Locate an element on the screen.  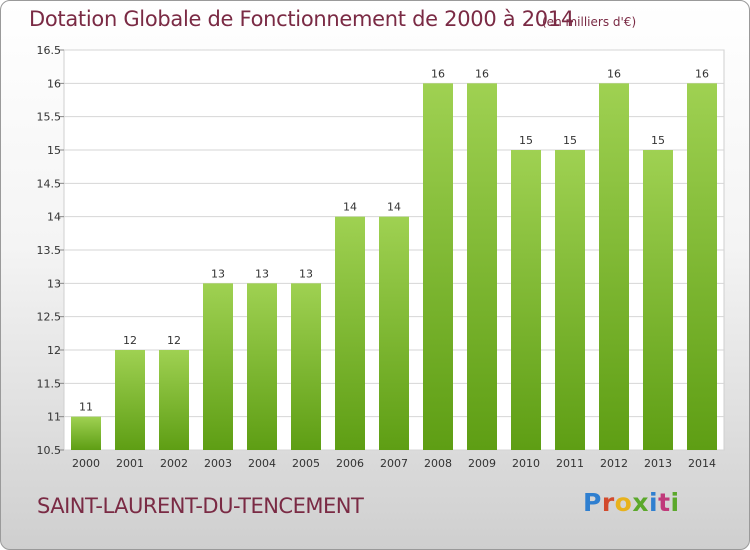
y-tick-label: 14.5 is located at coordinates (49, 183).